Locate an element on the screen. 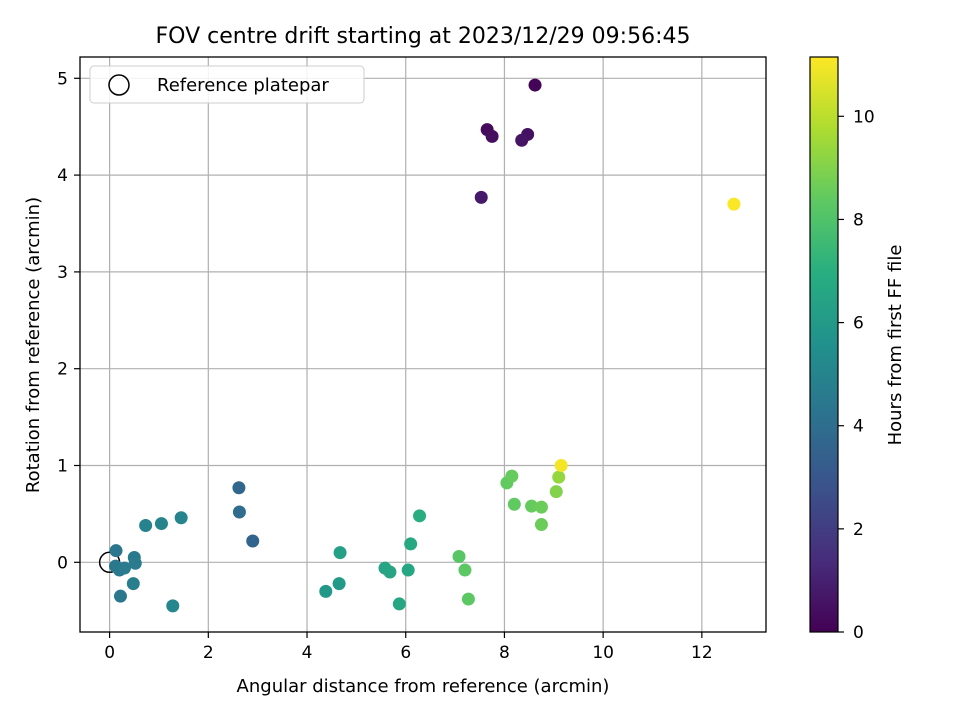 The width and height of the screenshot is (960, 724). colorbar-tick-label: 2 is located at coordinates (858, 530).